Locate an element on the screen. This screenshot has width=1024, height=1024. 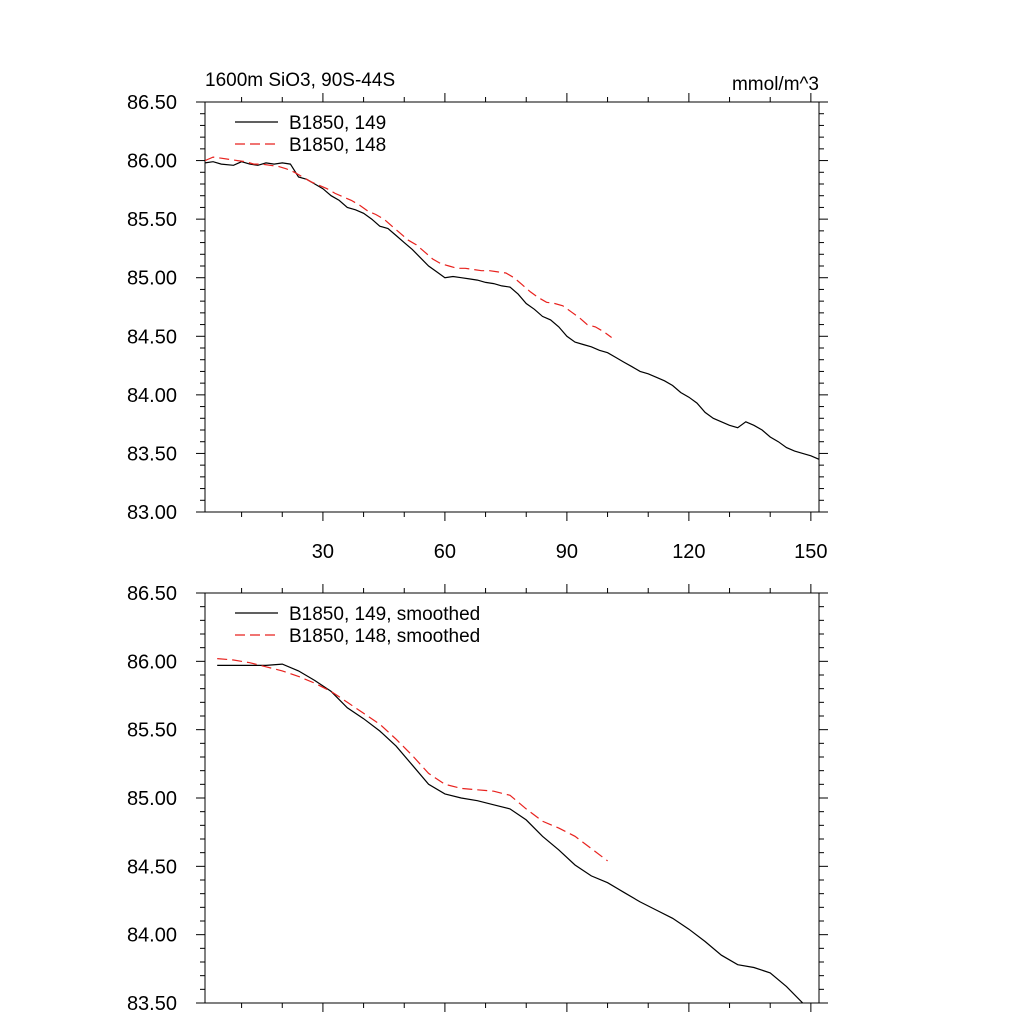
top-legend-label: B1850, 149 is located at coordinates (337, 123).